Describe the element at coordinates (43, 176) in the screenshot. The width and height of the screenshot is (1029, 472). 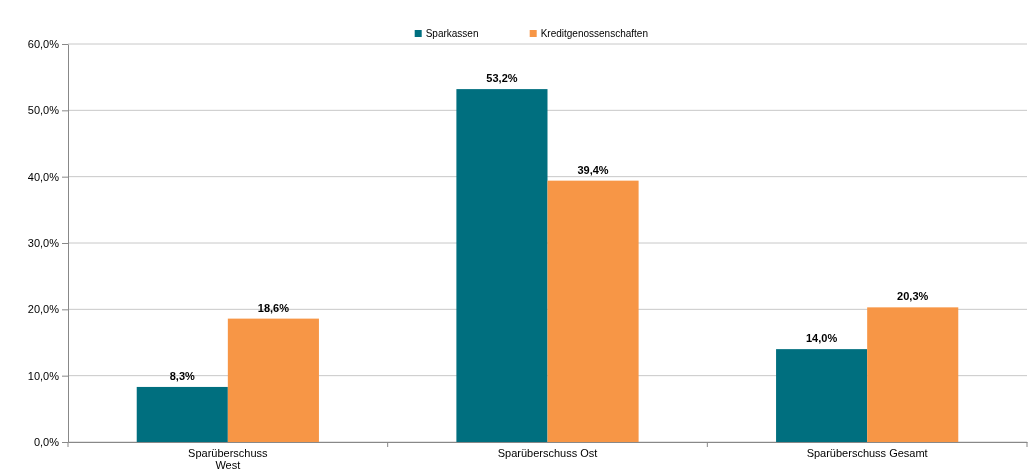
I see `y-tick-label: 40,0%` at that location.